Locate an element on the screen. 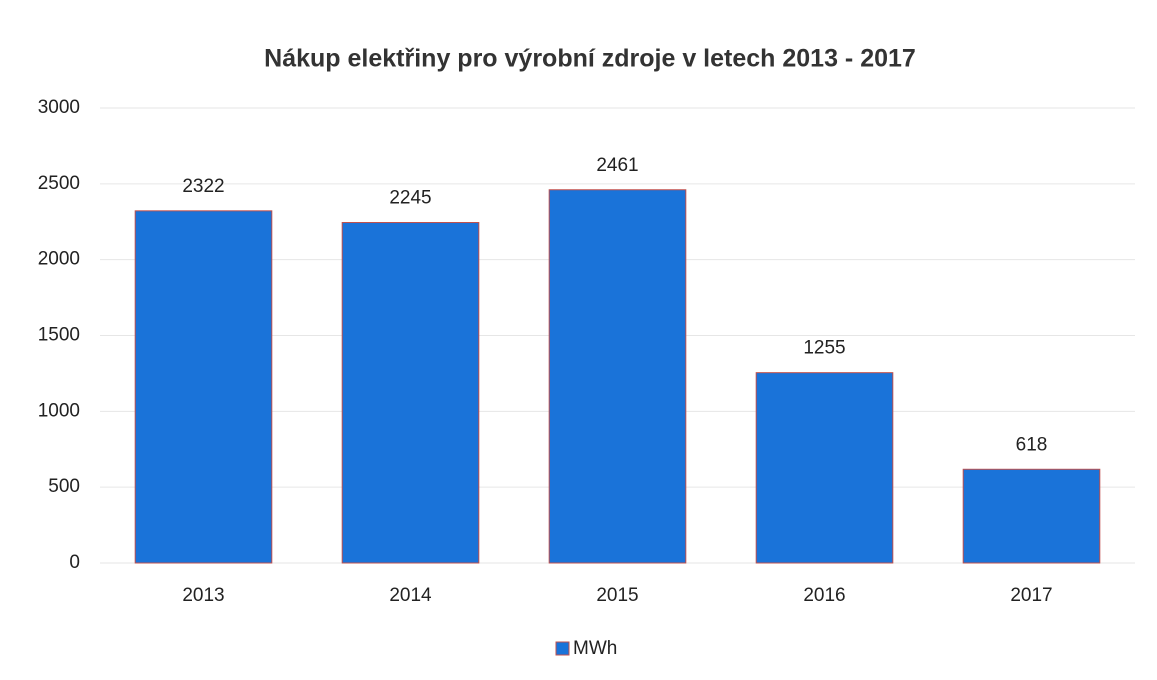 The image size is (1157, 680). x-tick-label: 2016 is located at coordinates (824, 595).